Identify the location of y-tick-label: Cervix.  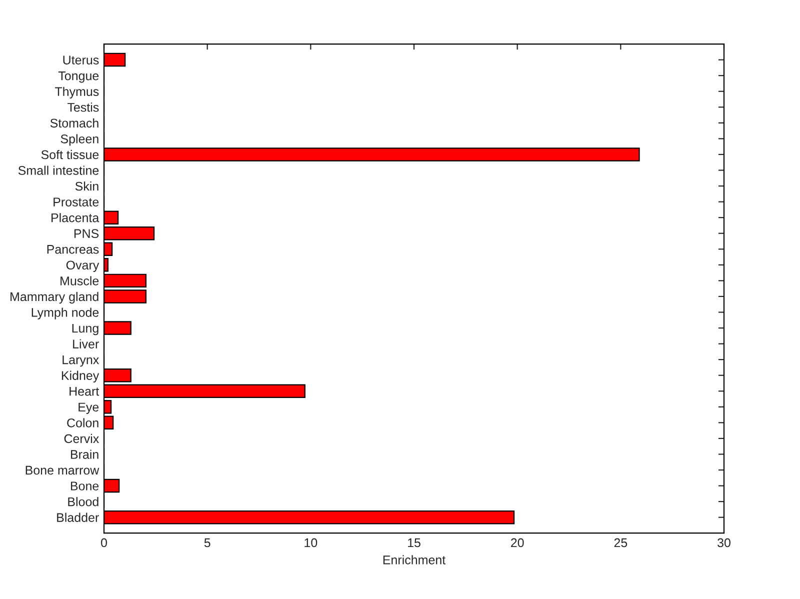
(82, 439).